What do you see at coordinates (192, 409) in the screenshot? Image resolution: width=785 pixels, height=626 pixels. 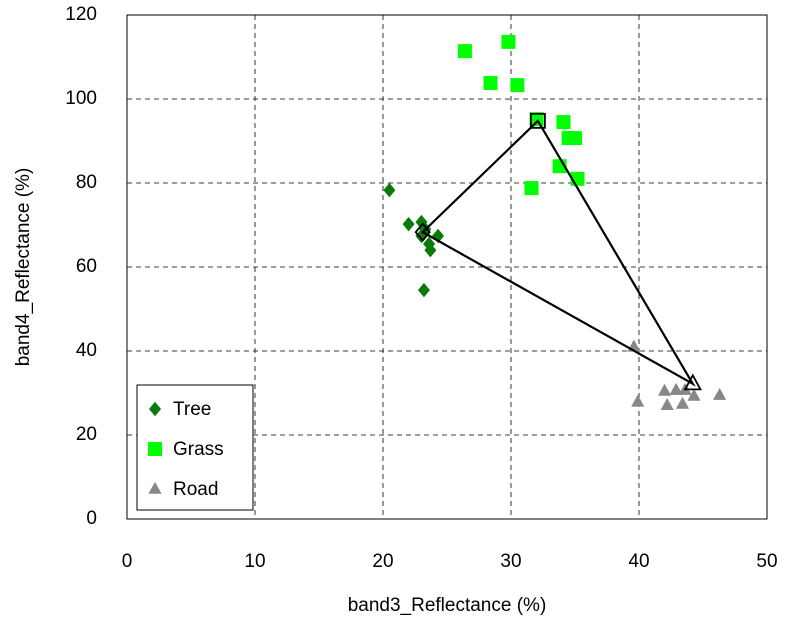 I see `legend-label: Tree` at bounding box center [192, 409].